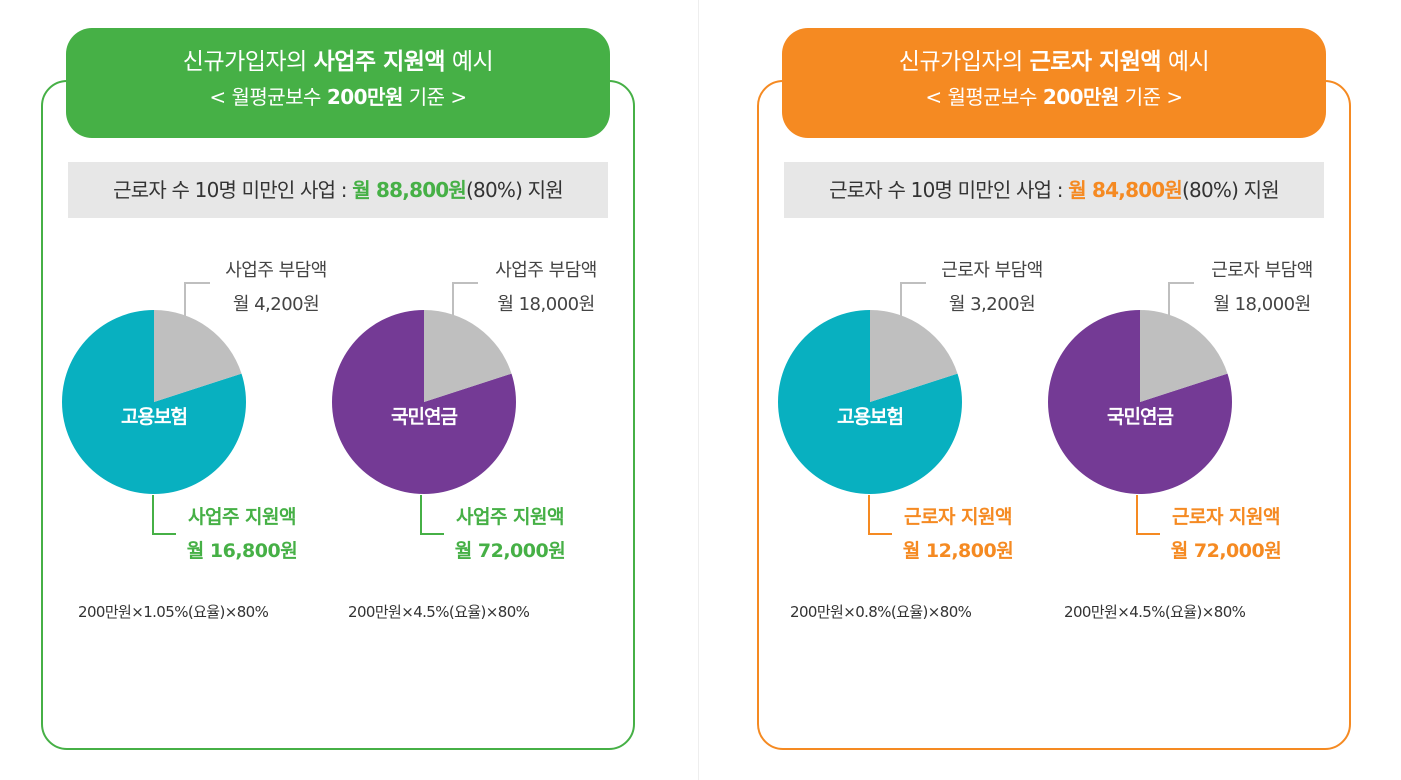 This screenshot has height=780, width=1401. I want to click on summary-bar: 근로자 수 10명 미만인 사업 : 월 88,800원(80%) 지원, so click(338, 190).